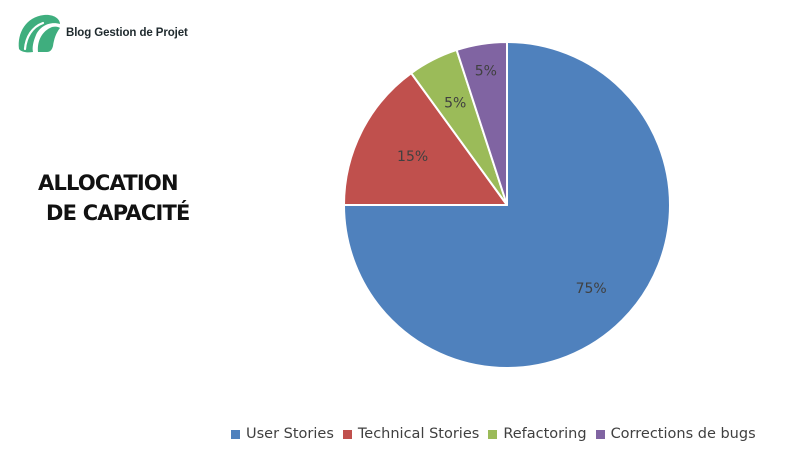  I want to click on legend-label: Technical Stories, so click(418, 434).